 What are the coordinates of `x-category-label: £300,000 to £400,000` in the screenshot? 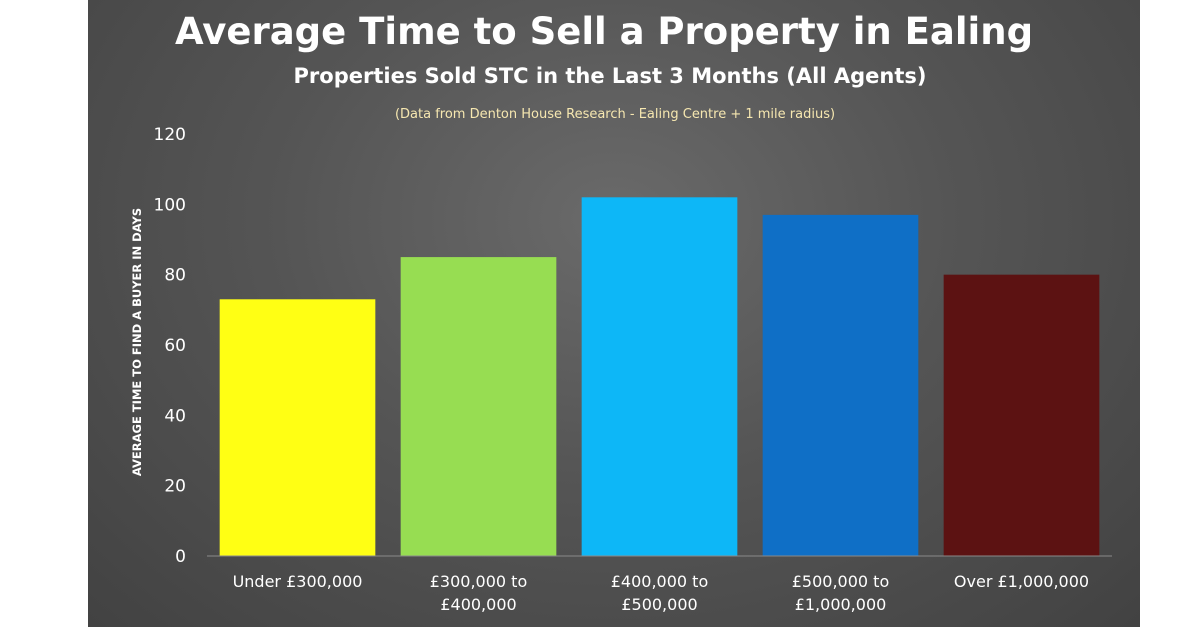 It's located at (479, 593).